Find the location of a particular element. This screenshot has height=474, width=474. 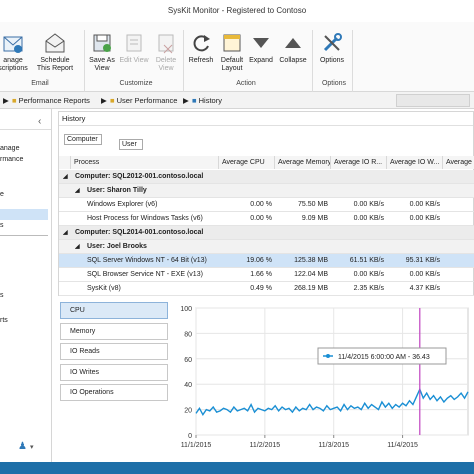

panel-title: History is located at coordinates (74, 118).